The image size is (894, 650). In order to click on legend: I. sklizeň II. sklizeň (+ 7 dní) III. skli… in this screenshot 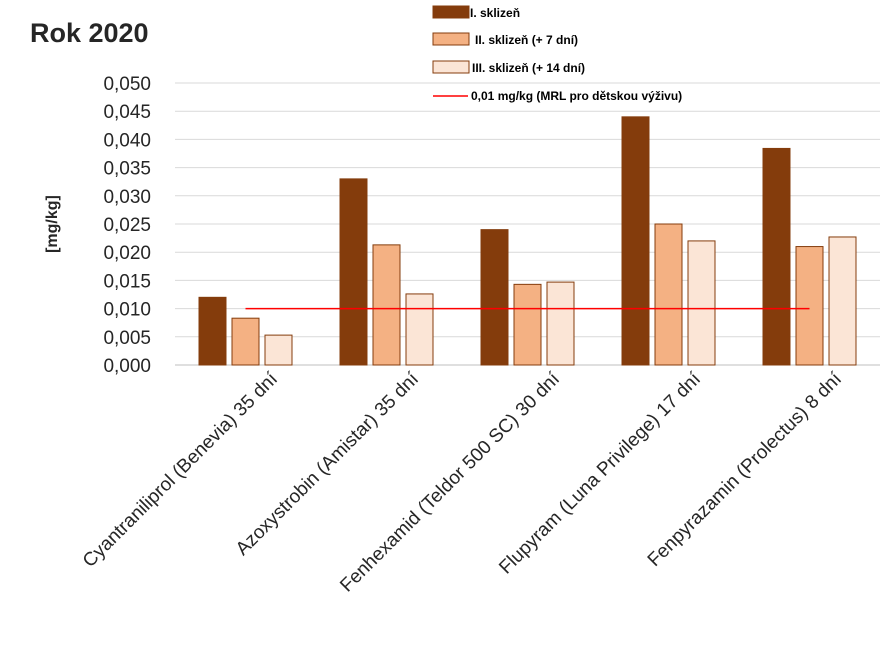, I will do `click(557, 54)`.